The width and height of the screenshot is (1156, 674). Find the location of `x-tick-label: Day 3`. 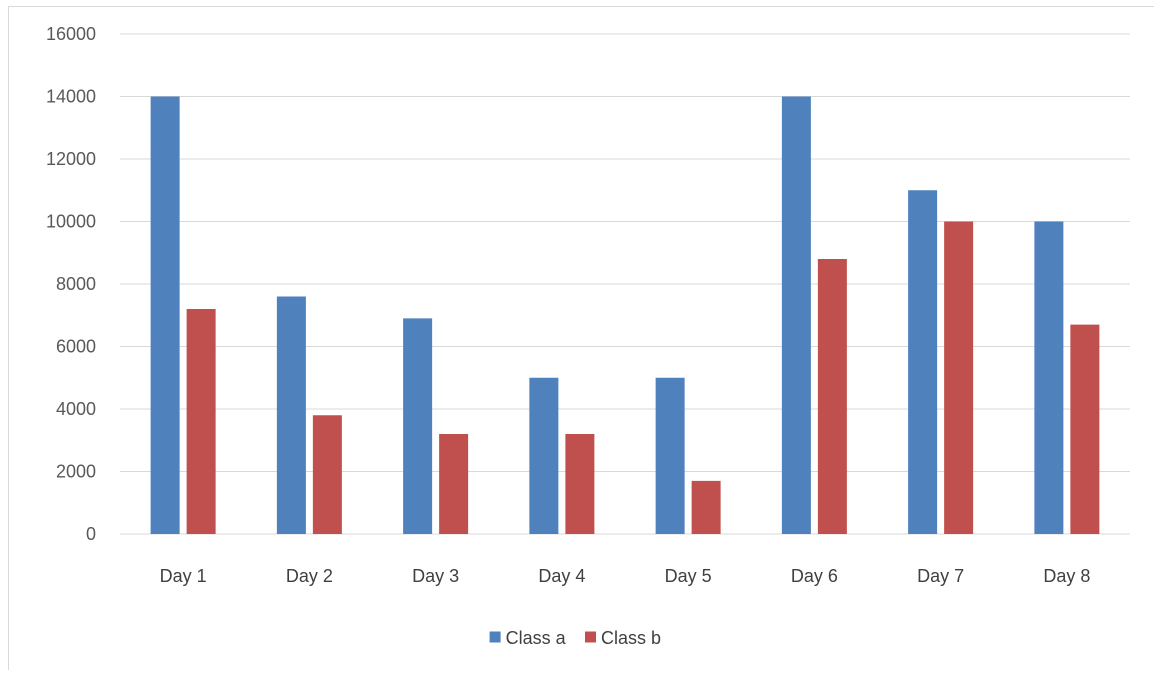

x-tick-label: Day 3 is located at coordinates (435, 576).